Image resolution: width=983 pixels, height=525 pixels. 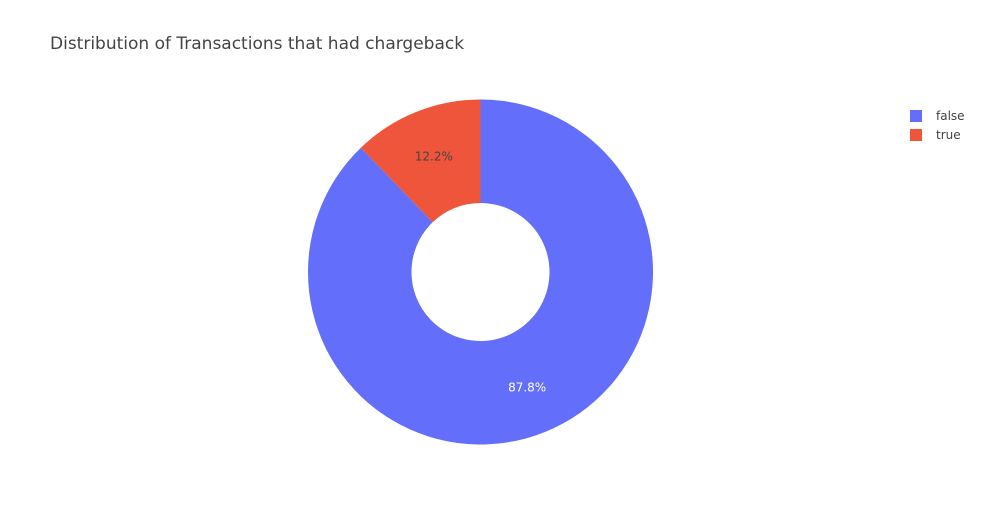 What do you see at coordinates (950, 115) in the screenshot?
I see `legend-label-false: false` at bounding box center [950, 115].